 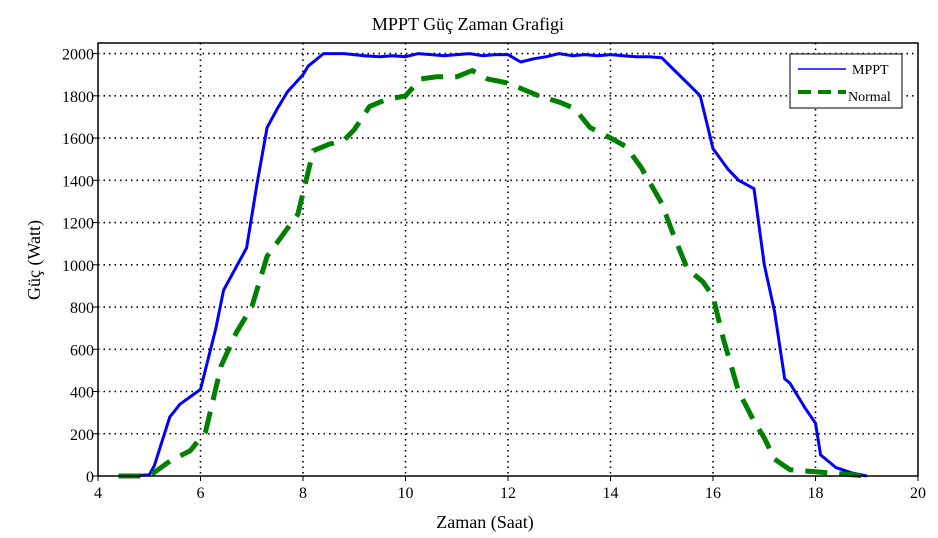 What do you see at coordinates (82, 393) in the screenshot?
I see `y-tick-label: 400` at bounding box center [82, 393].